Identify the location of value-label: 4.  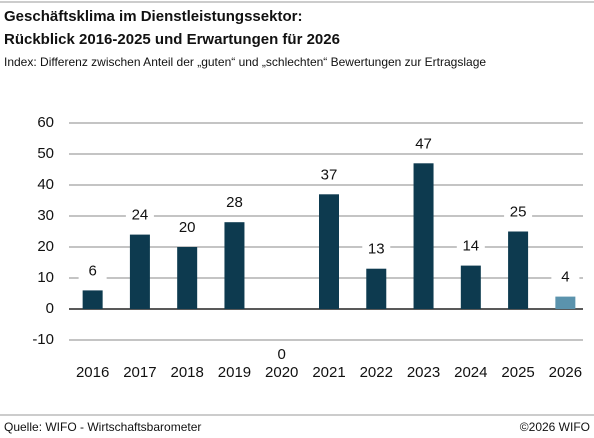
(565, 277).